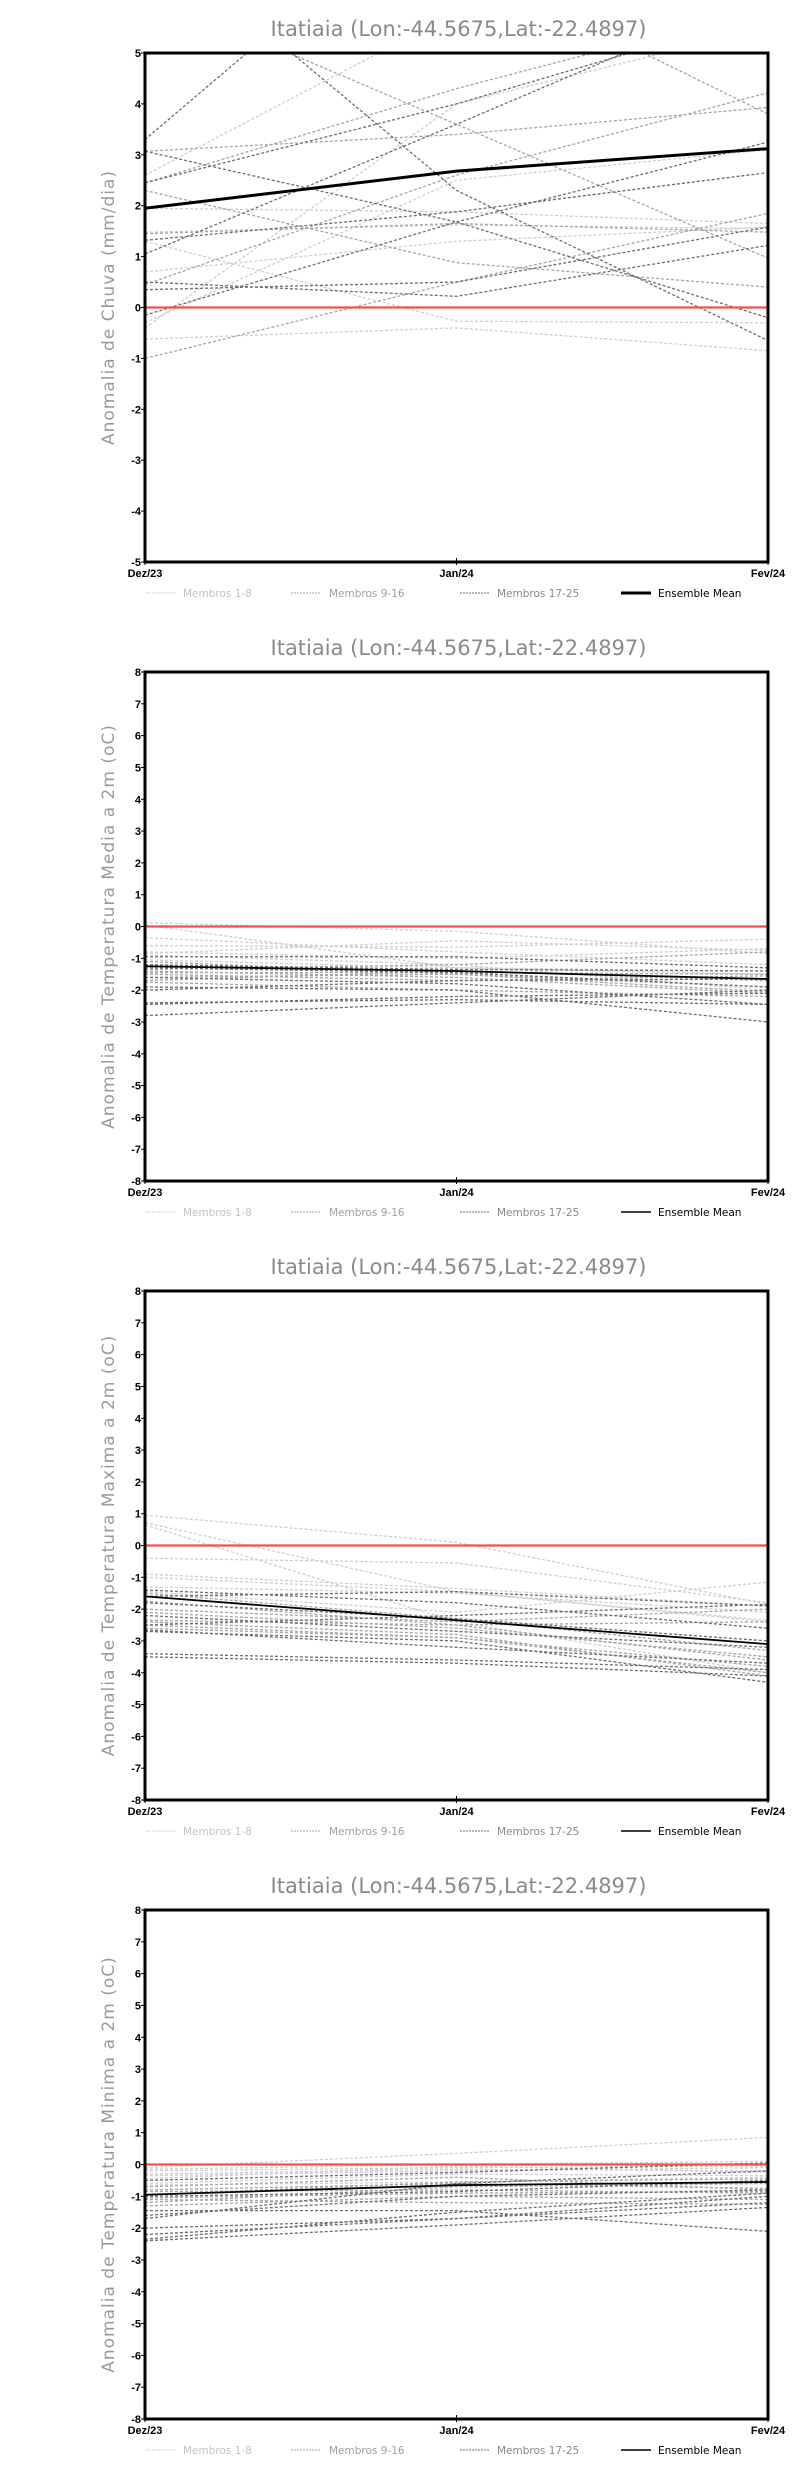  Describe the element at coordinates (138, 673) in the screenshot. I see `y-tick-label: 8` at that location.